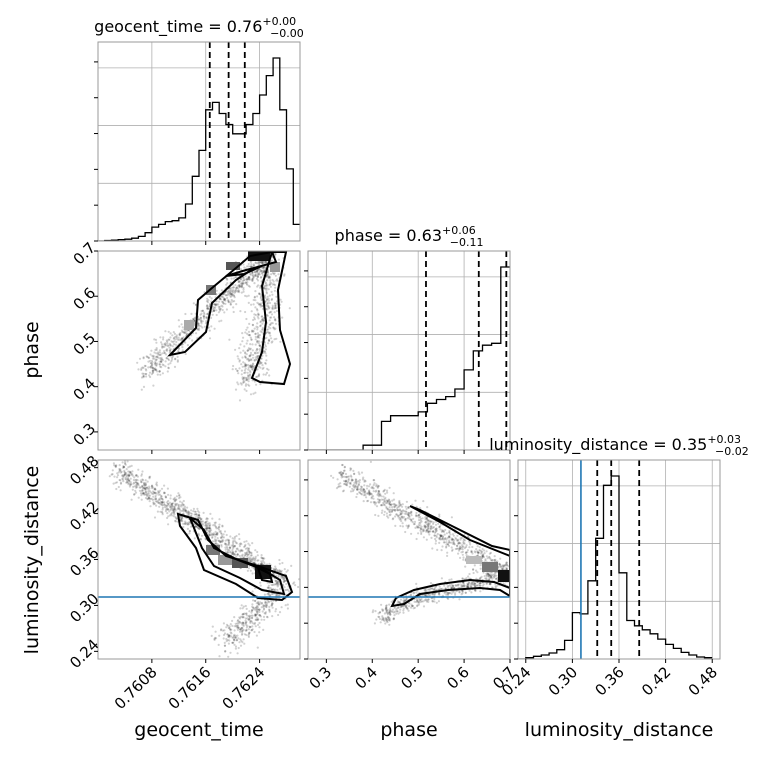  Describe the element at coordinates (321, 678) in the screenshot. I see `x-tick-label: 0.3` at that location.